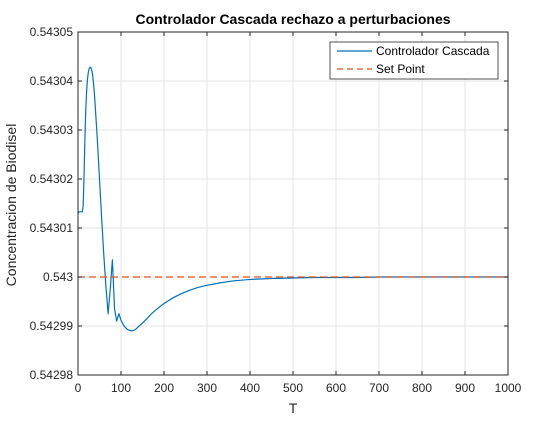  I want to click on x-tick-label: 0, so click(78, 388).